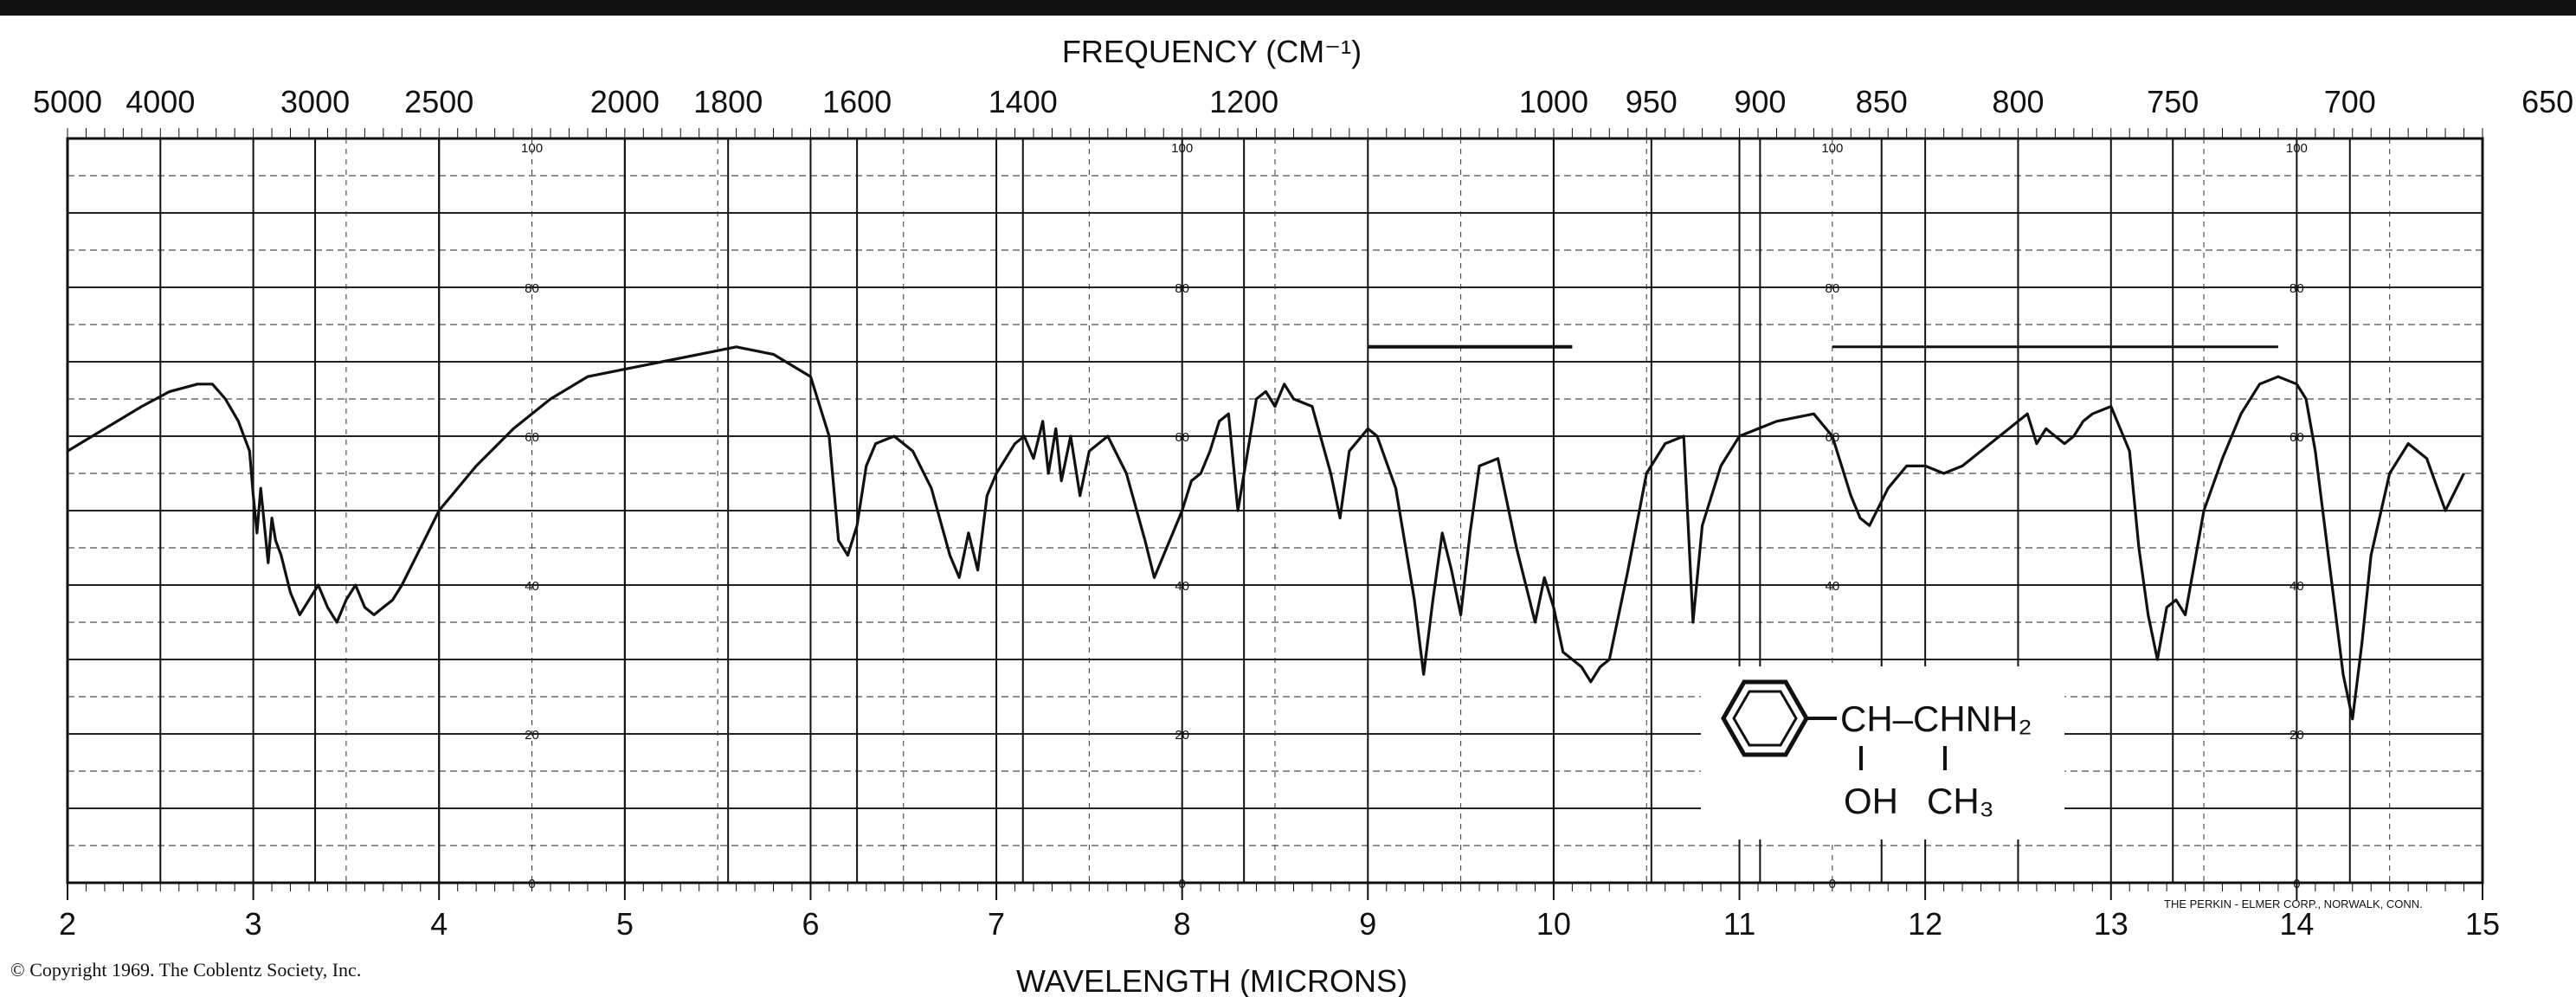 This screenshot has height=997, width=2576. I want to click on wavelength-tick-label: 4, so click(439, 924).